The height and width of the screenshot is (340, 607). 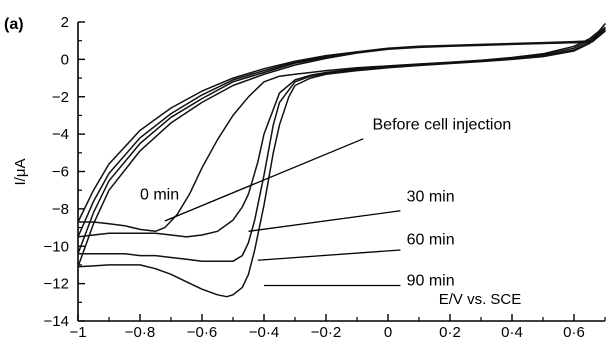 What do you see at coordinates (140, 332) in the screenshot?
I see `x-tick-label: −0·8` at bounding box center [140, 332].